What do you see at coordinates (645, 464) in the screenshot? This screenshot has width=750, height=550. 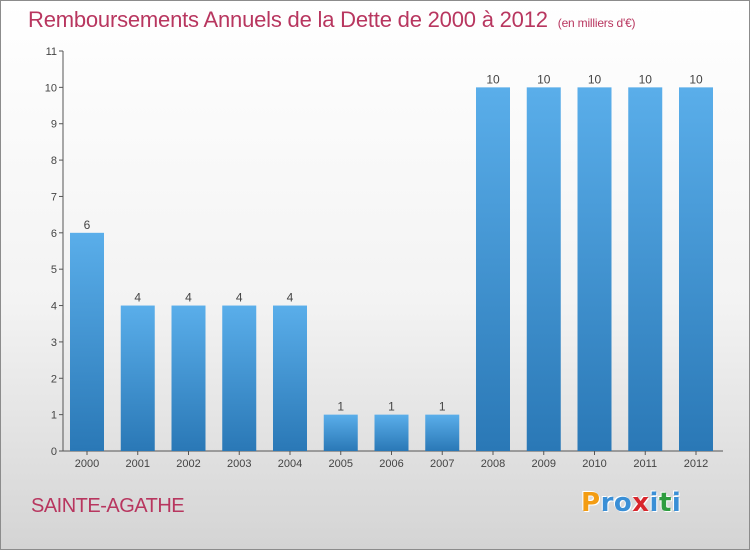 I see `x-tick-label: 2011` at bounding box center [645, 464].